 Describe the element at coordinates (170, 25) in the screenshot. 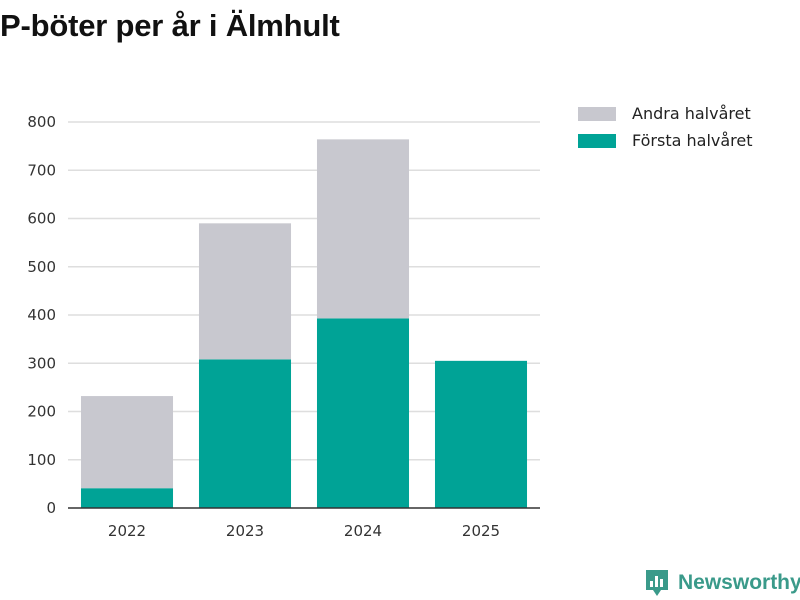

I see `chart-title: P-böter per år i Älmhult` at that location.